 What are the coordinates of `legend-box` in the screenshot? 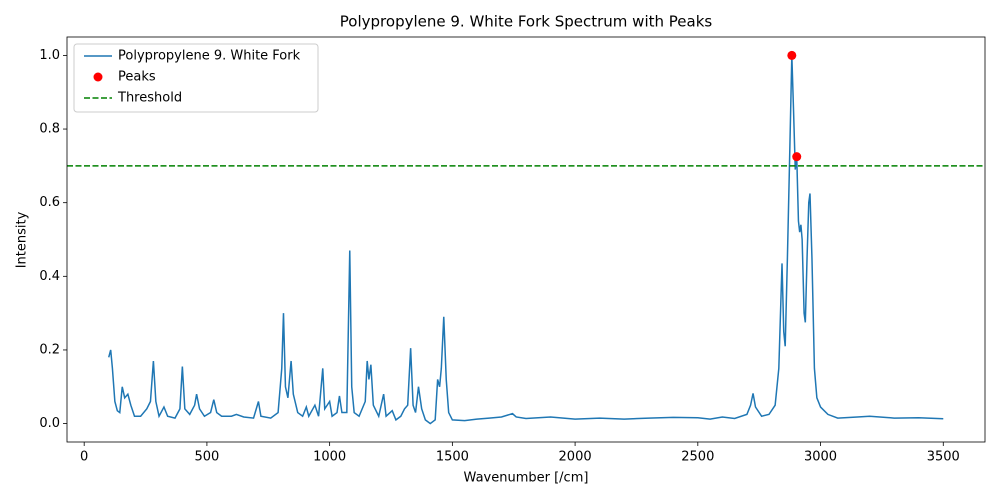 It's located at (196, 78).